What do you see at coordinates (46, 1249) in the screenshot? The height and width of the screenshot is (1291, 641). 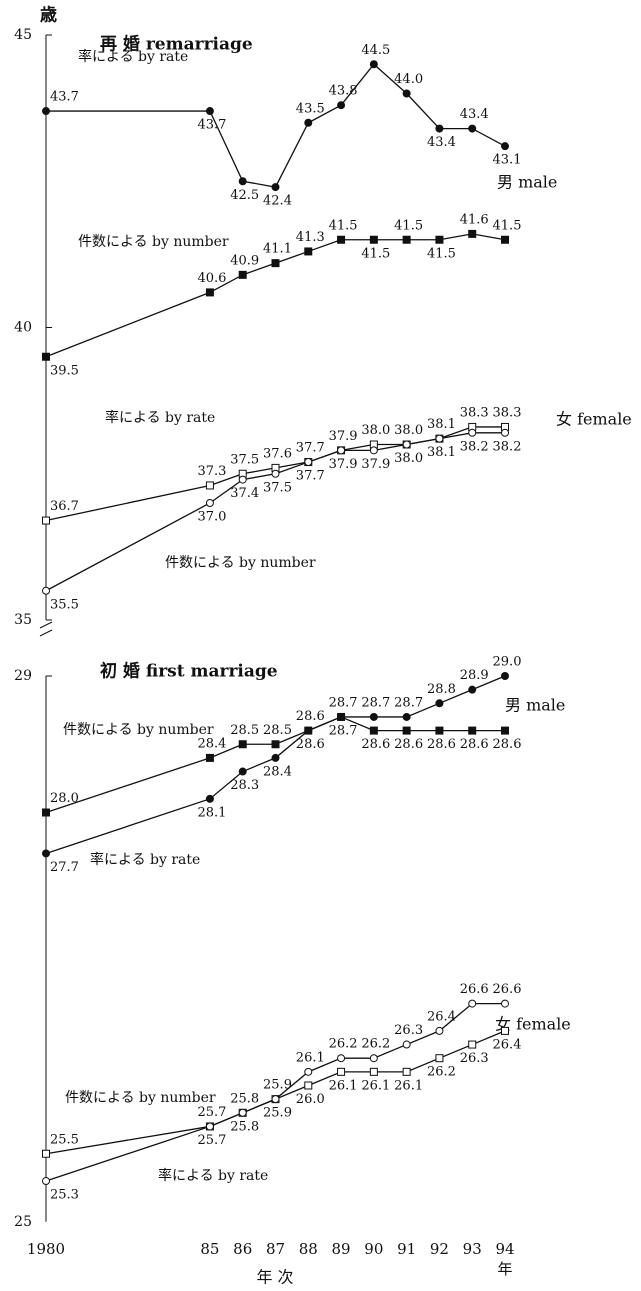 I see `x-tick-label: 1980` at bounding box center [46, 1249].